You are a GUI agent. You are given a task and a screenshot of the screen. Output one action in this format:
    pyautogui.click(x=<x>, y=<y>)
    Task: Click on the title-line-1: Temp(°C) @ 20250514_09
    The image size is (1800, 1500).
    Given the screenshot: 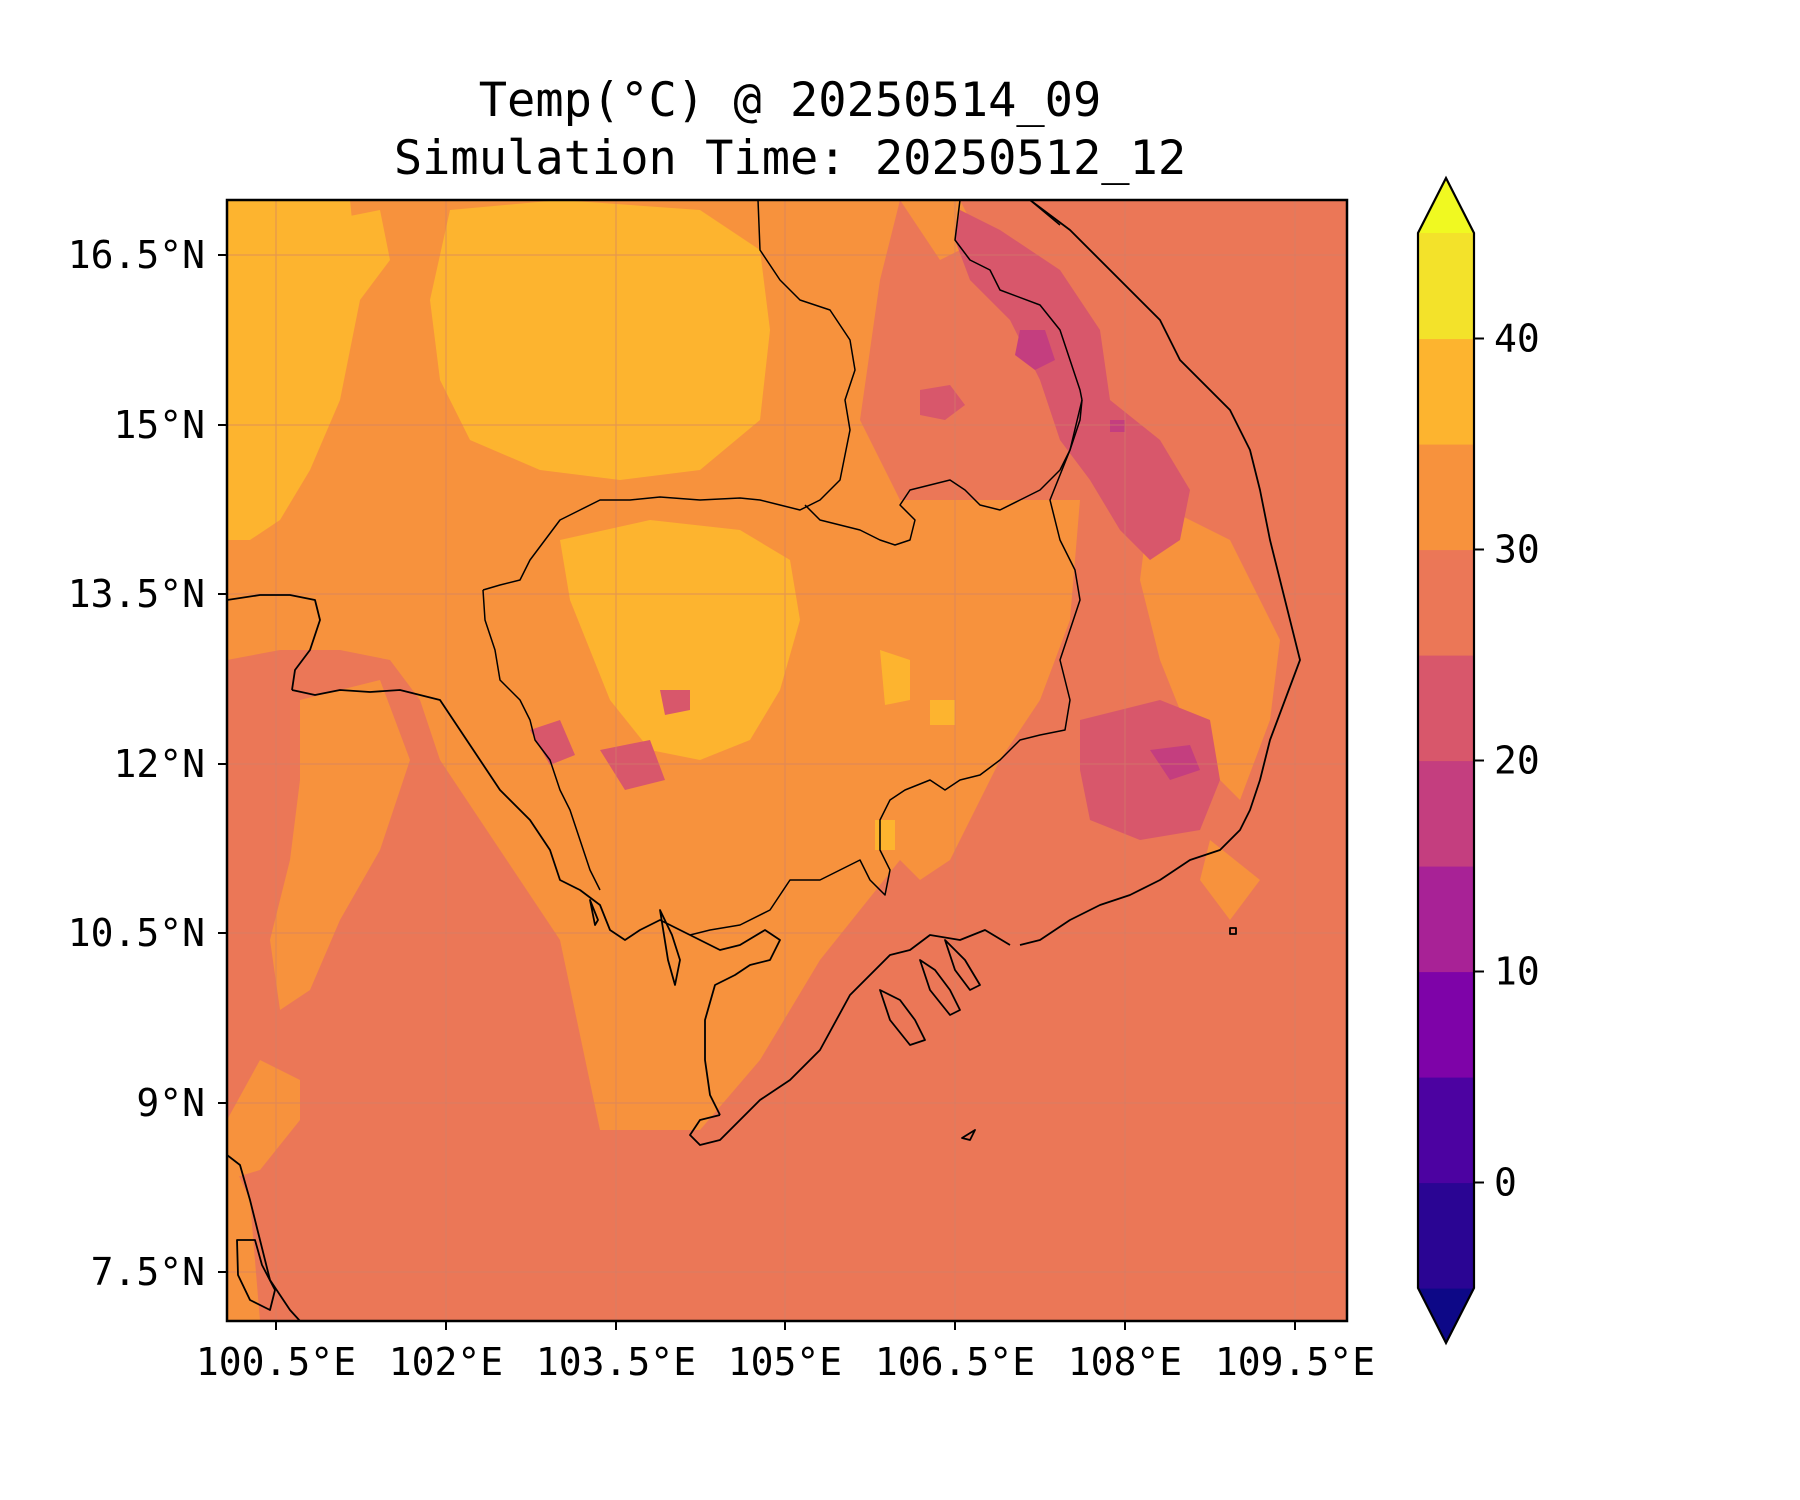 What is the action you would take?
    pyautogui.click(x=790, y=100)
    